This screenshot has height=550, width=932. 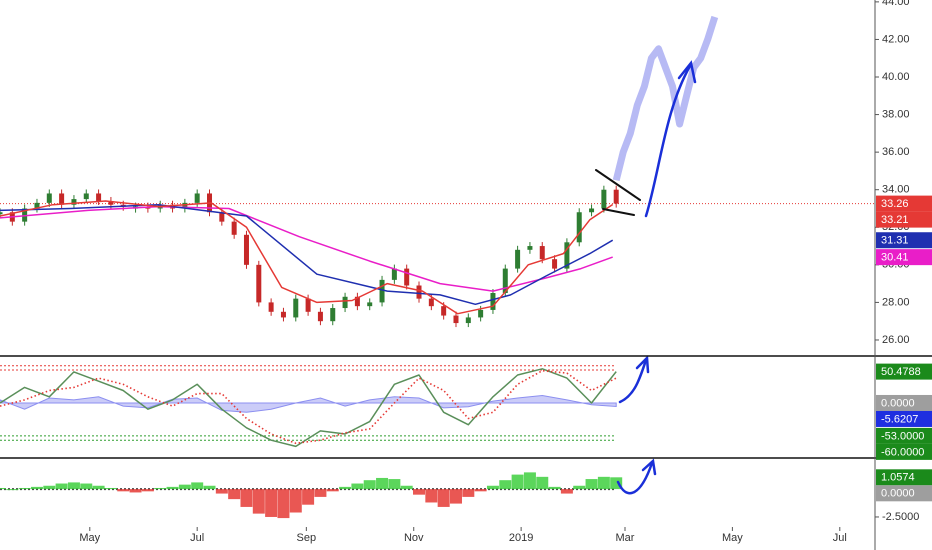 I want to click on value-tag-label: 33.21, so click(x=895, y=220).